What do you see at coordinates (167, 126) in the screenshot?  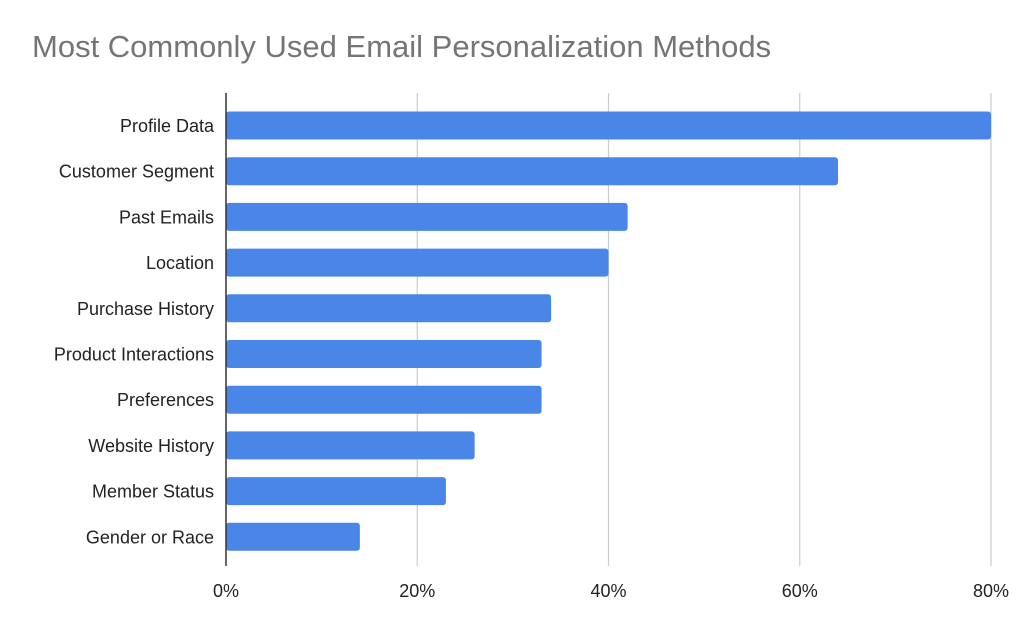 I see `category-label: Profile Data` at bounding box center [167, 126].